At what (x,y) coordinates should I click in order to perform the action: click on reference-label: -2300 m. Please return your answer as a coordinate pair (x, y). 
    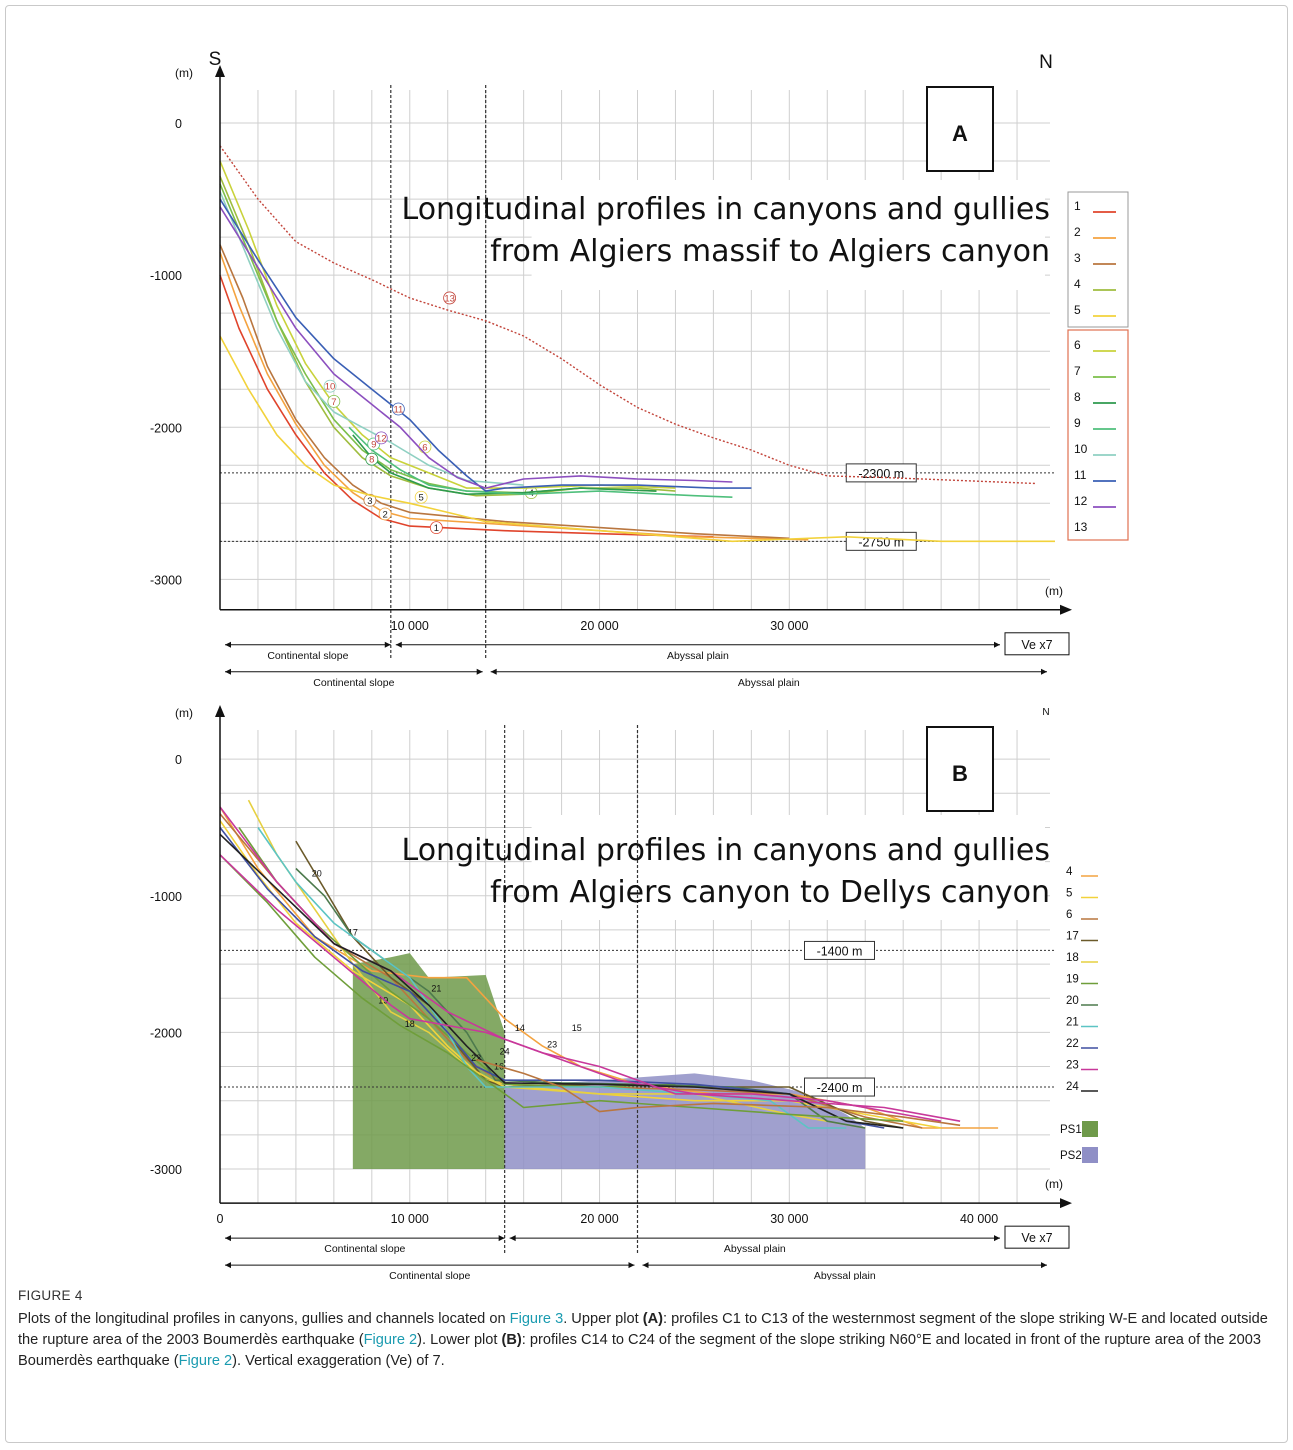
    Looking at the image, I should click on (881, 474).